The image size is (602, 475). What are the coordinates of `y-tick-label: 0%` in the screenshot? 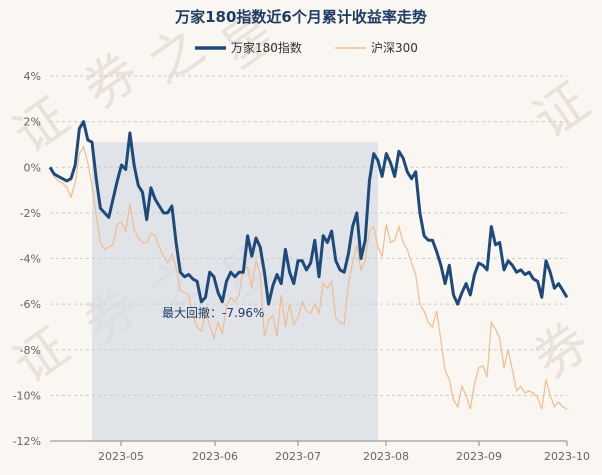 It's located at (32, 167).